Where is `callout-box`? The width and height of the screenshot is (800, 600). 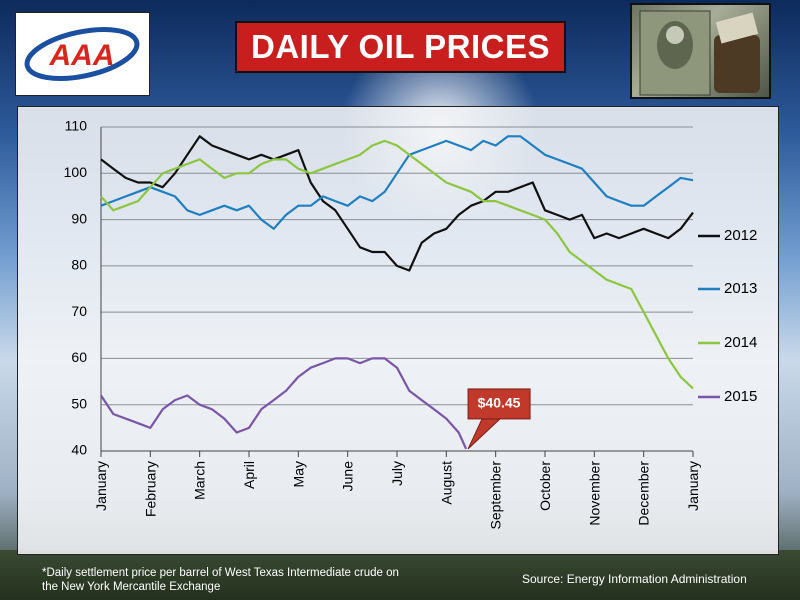
callout-box is located at coordinates (499, 404).